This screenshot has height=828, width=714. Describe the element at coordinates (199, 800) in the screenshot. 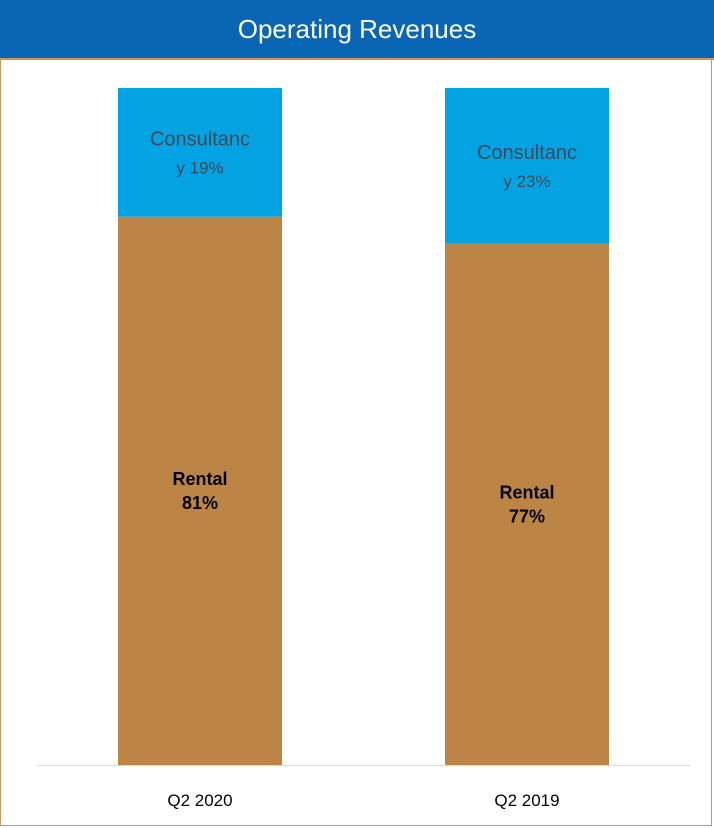

I see `x-tick-label-0: Q2 2020` at that location.